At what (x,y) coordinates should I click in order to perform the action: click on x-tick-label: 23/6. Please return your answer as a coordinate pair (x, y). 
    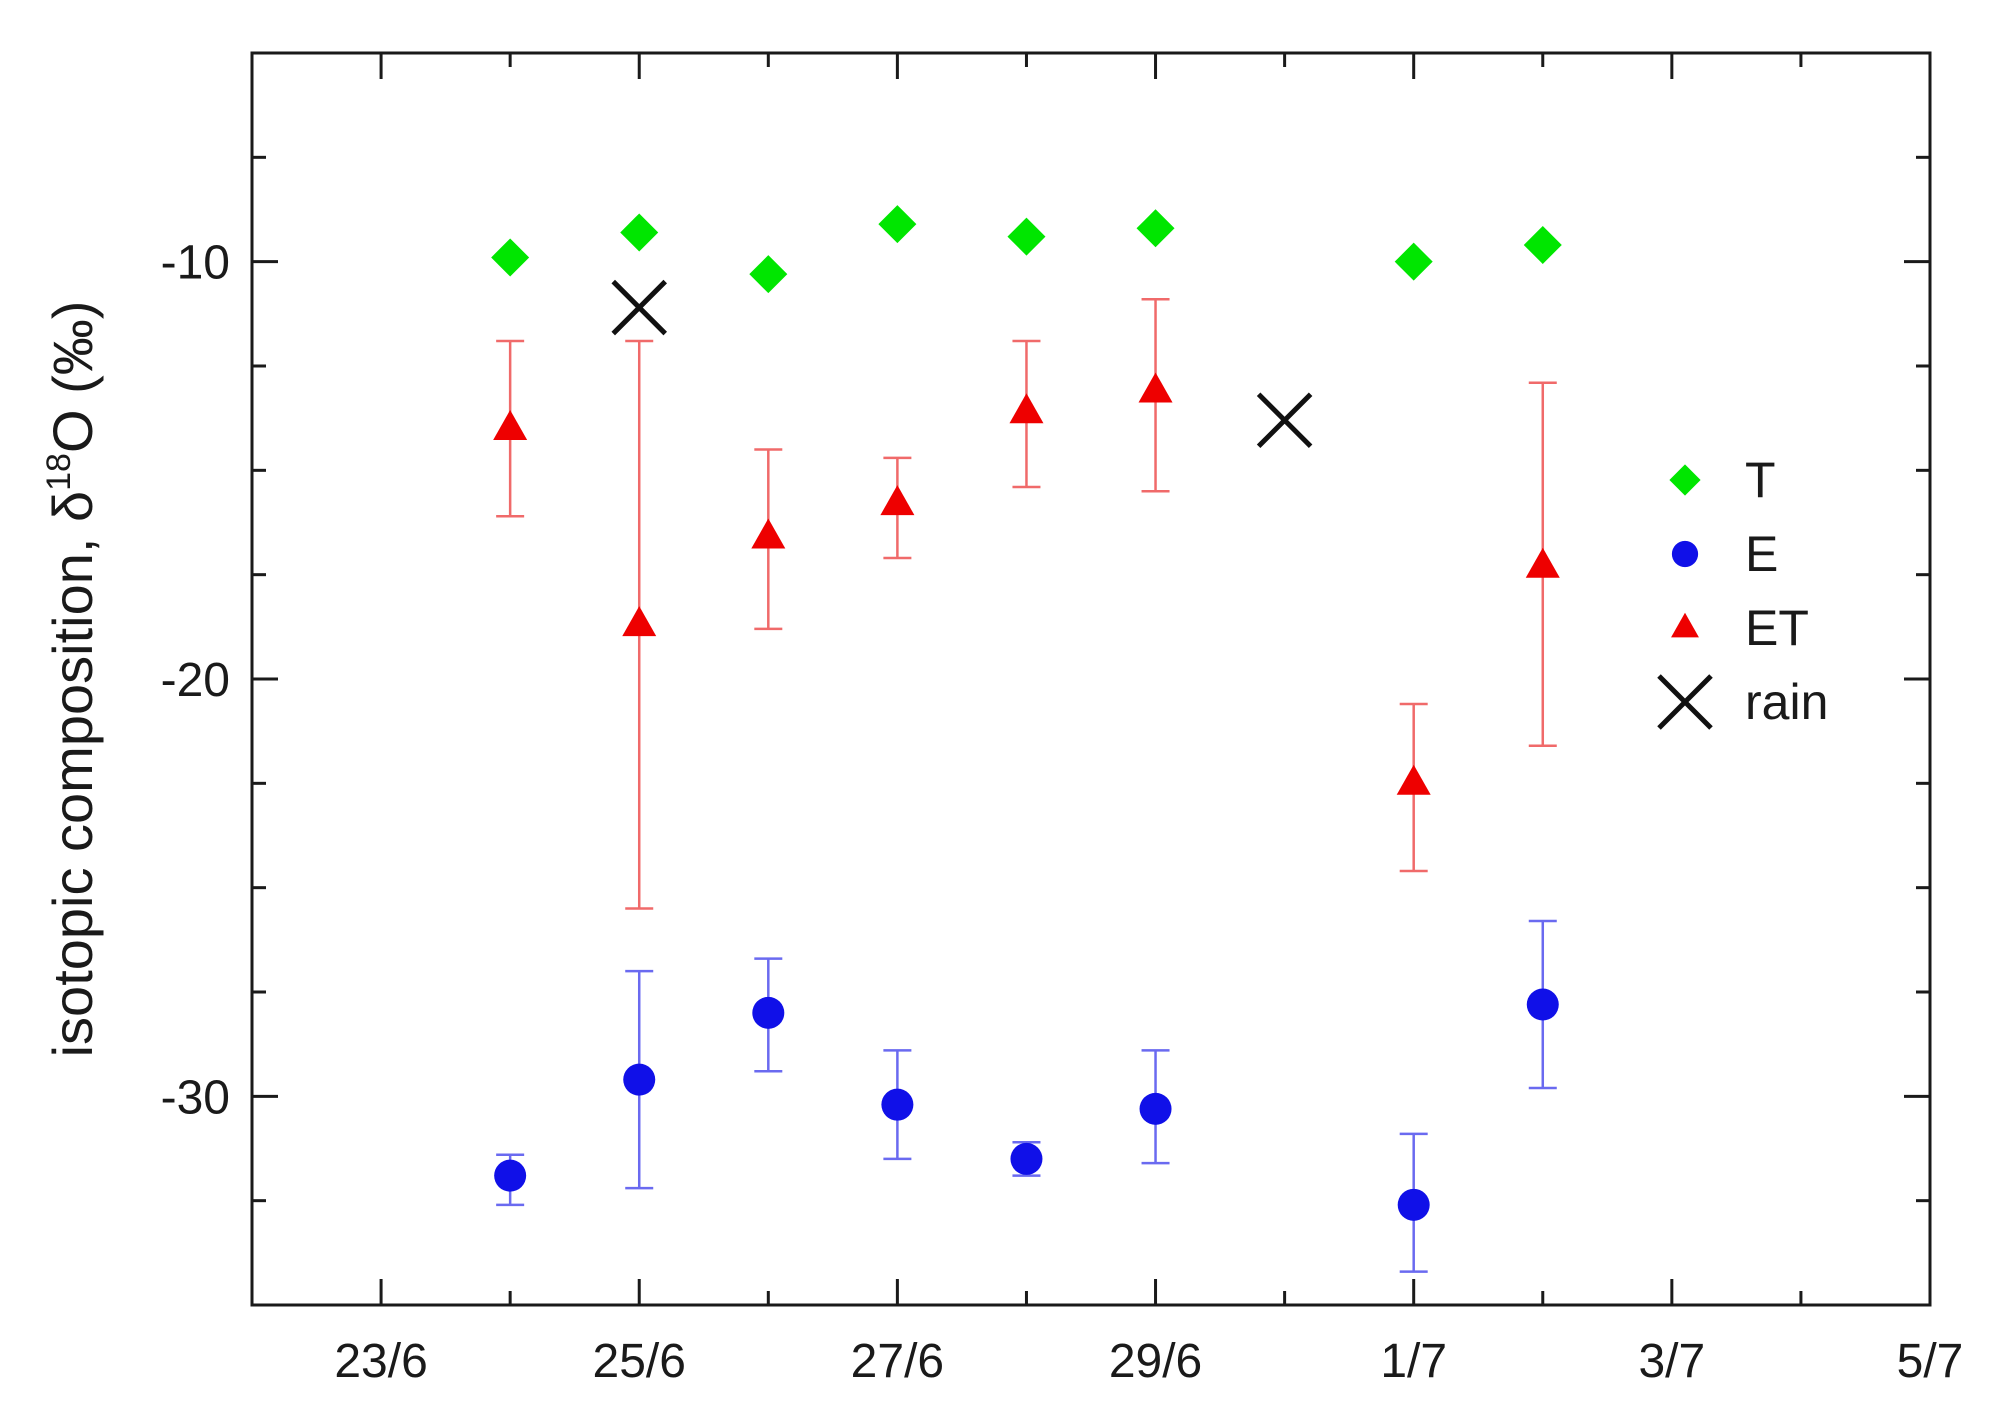
    Looking at the image, I should click on (380, 1361).